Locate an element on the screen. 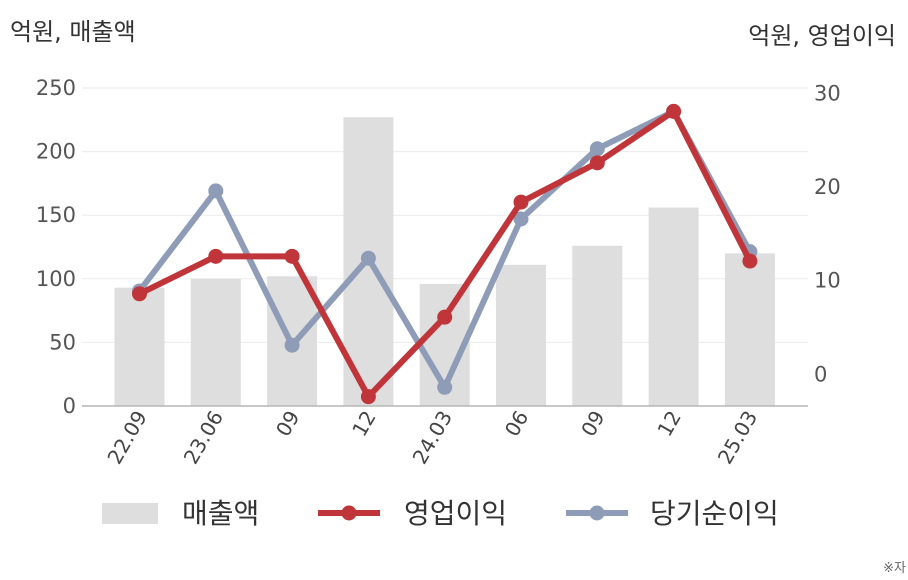 The height and width of the screenshot is (580, 908). right-y-tick-label: 10 is located at coordinates (827, 281).